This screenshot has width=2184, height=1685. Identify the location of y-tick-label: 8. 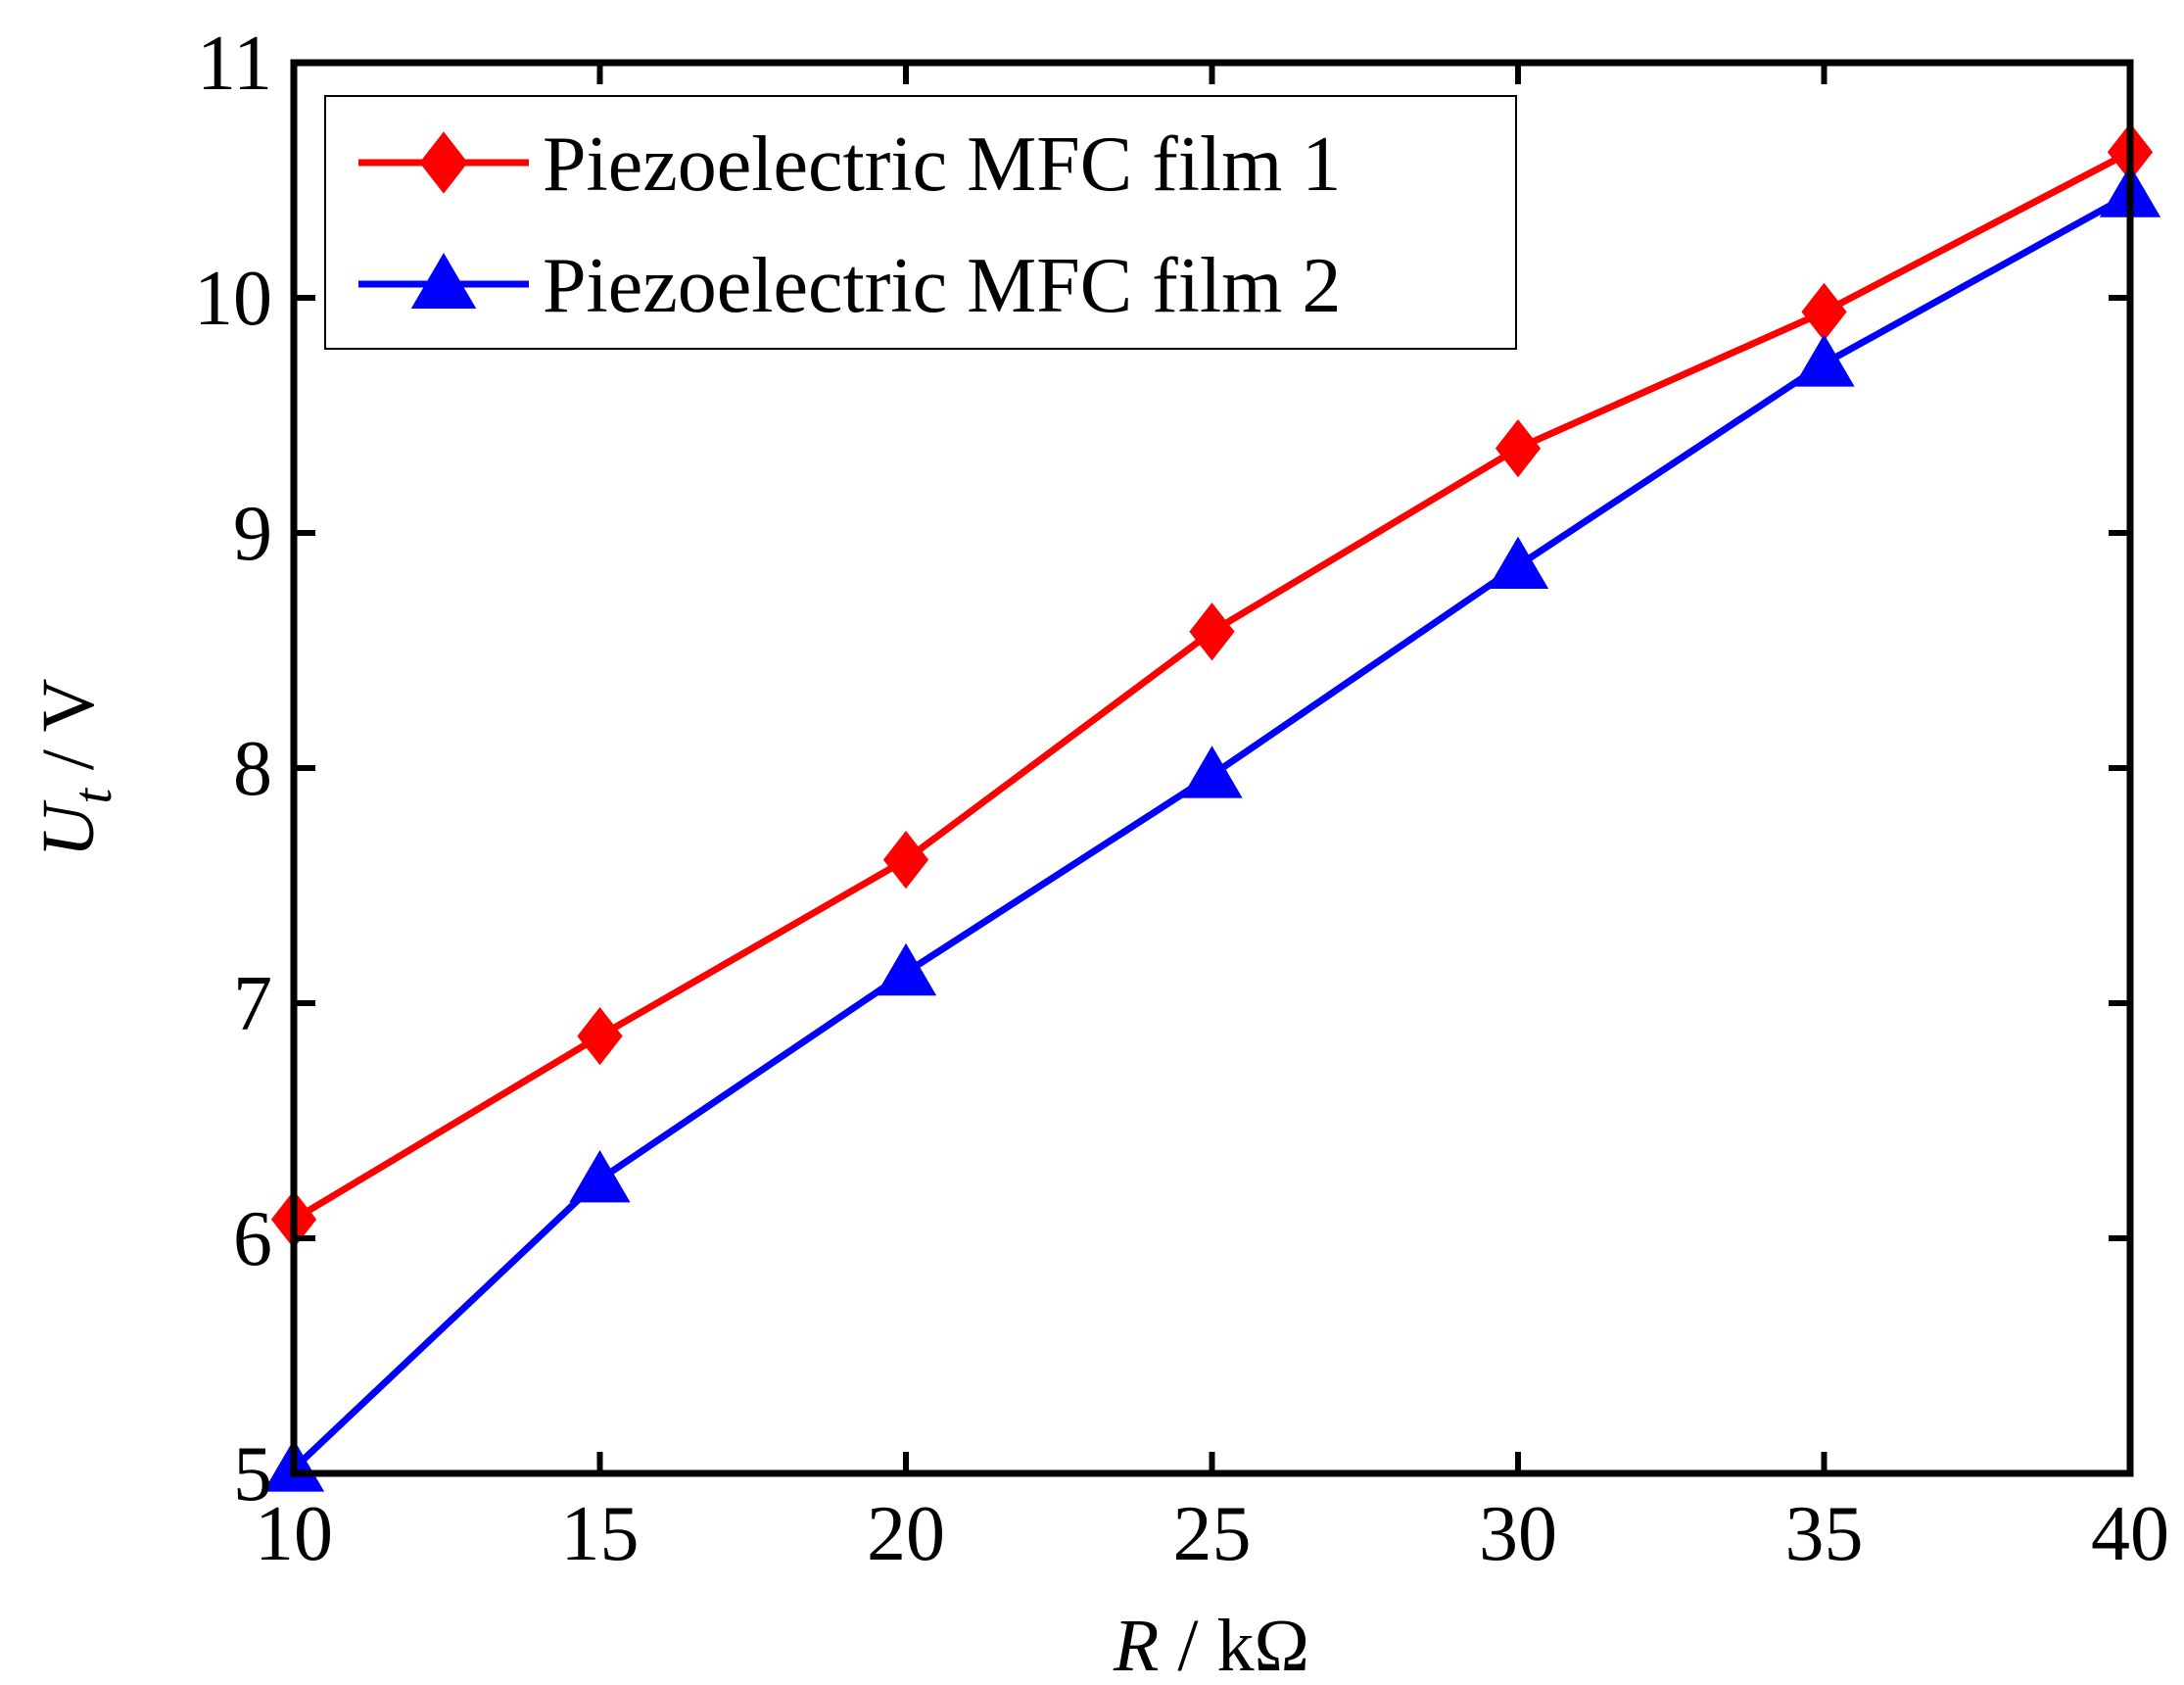
(252, 769).